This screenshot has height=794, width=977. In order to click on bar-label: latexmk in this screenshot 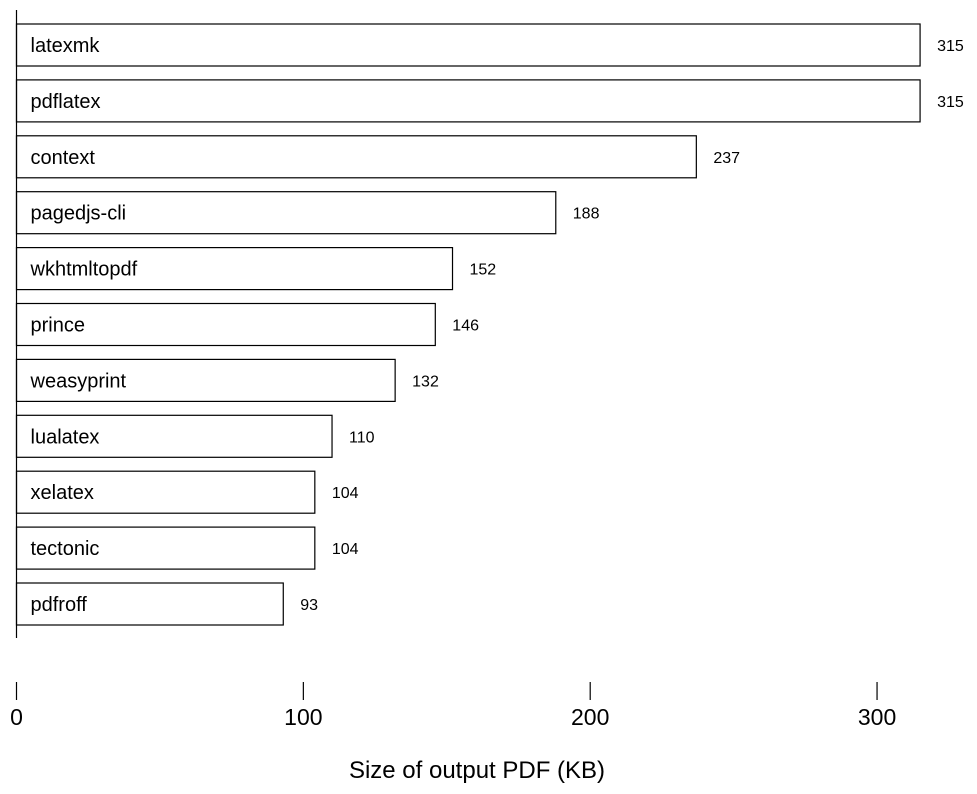, I will do `click(66, 46)`.